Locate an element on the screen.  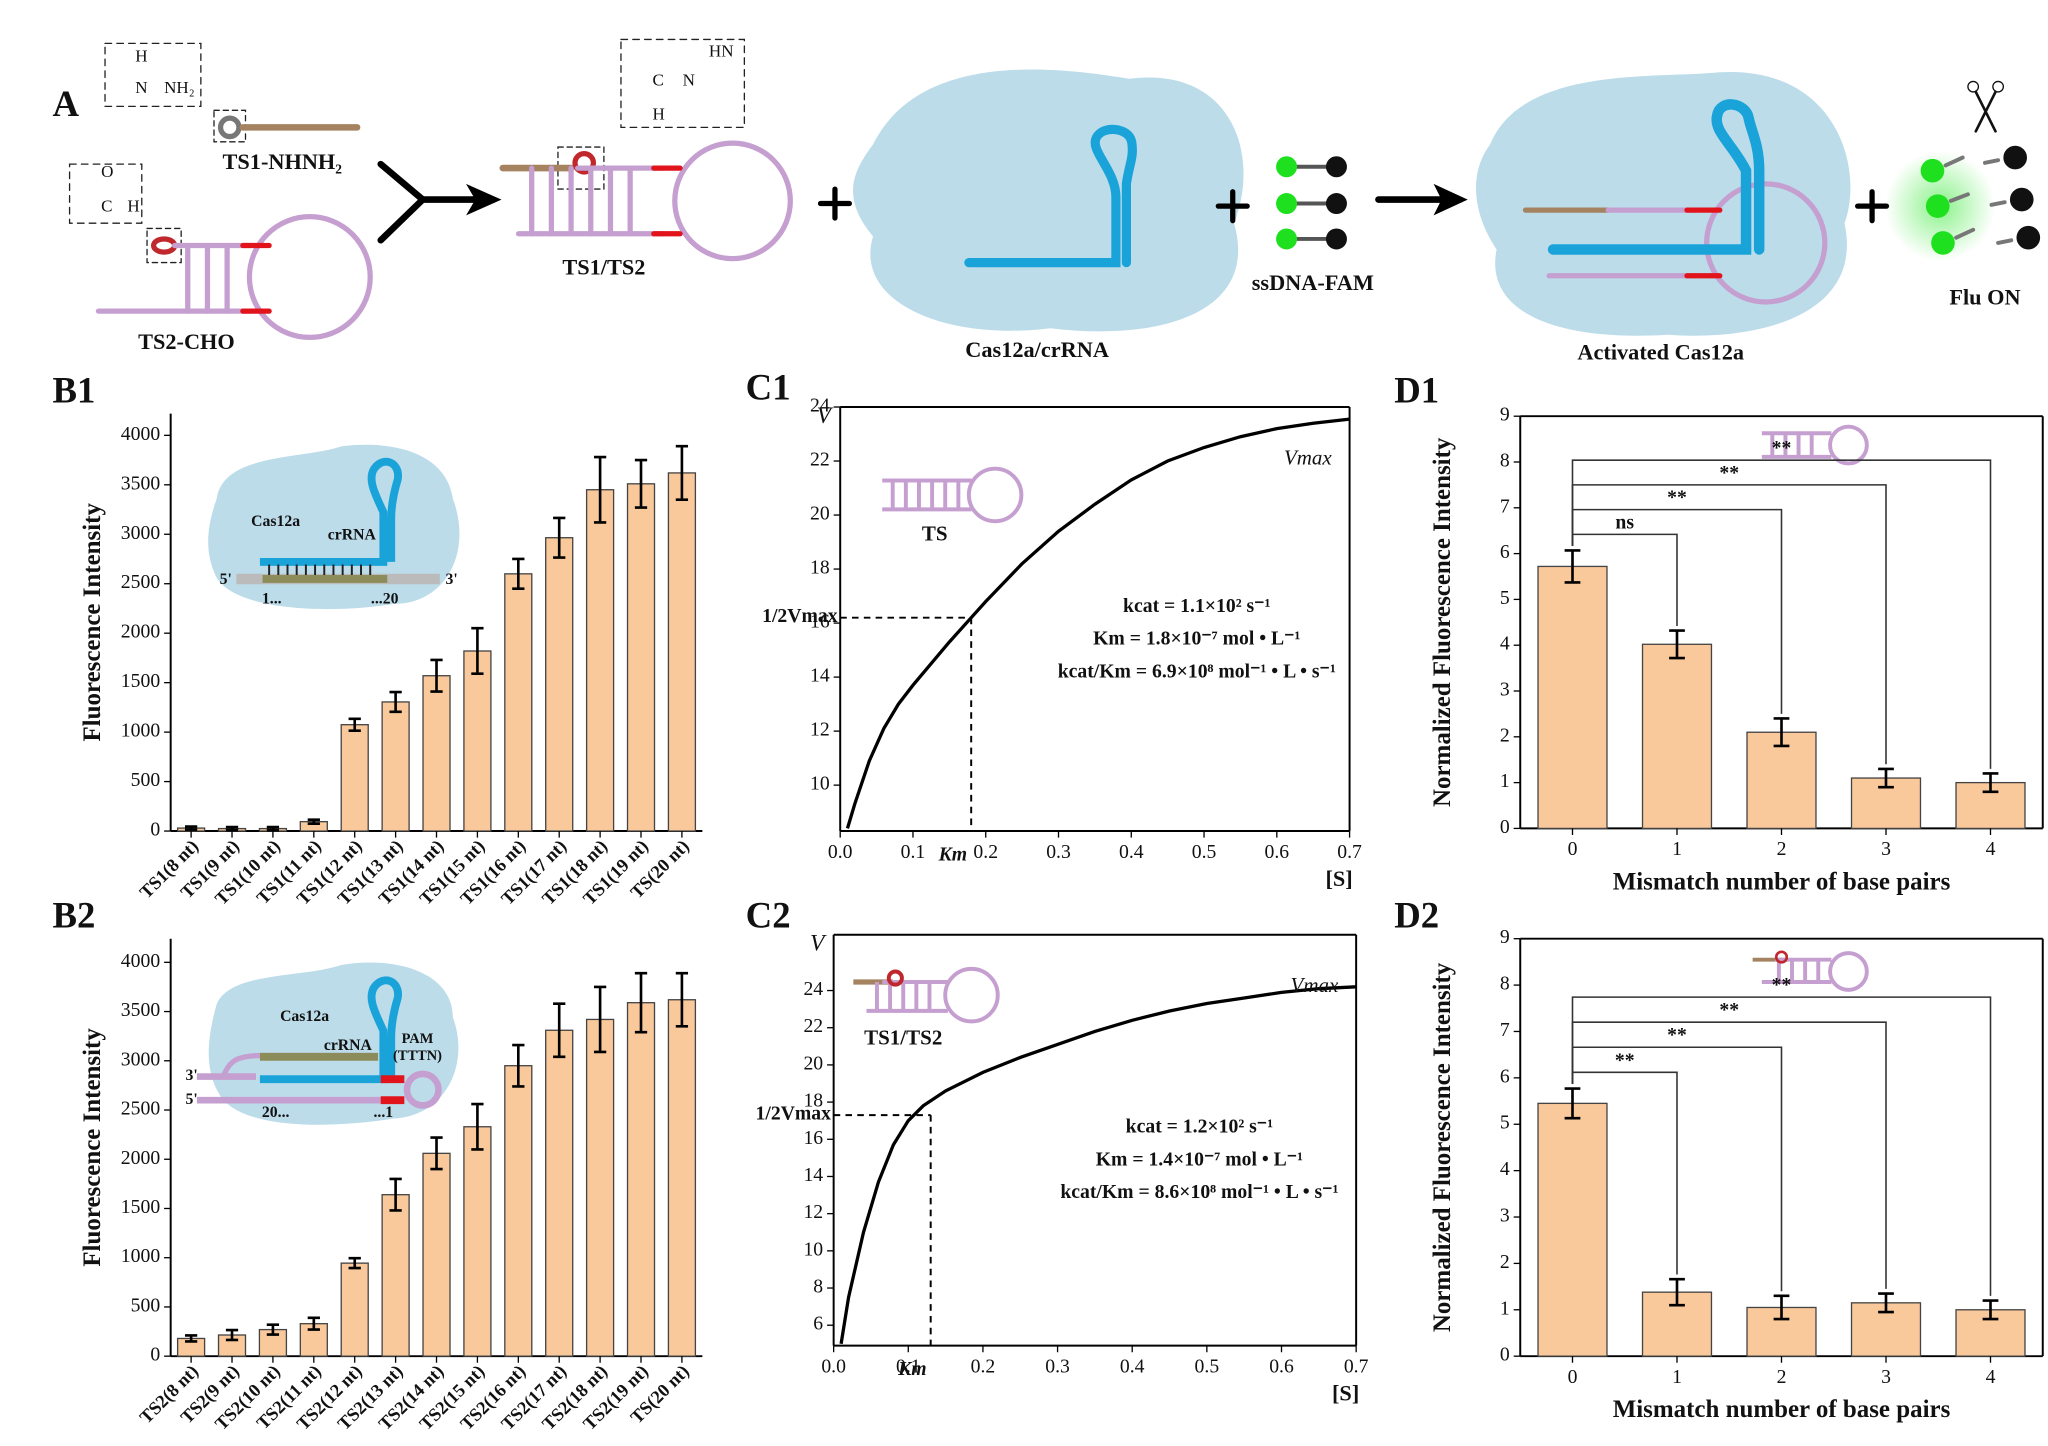
crrna is located at coordinates (1656, 177).